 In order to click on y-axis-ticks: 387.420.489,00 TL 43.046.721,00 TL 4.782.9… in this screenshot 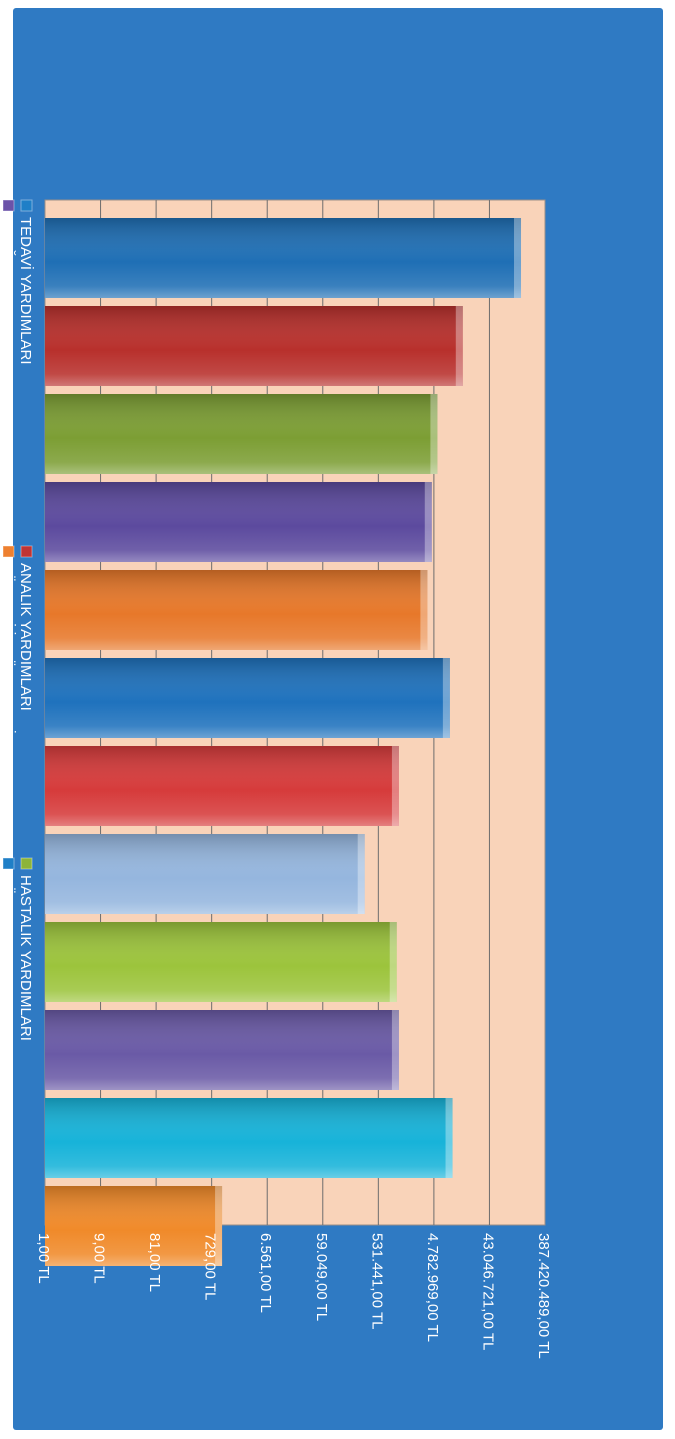, I will do `click(293, 1296)`.